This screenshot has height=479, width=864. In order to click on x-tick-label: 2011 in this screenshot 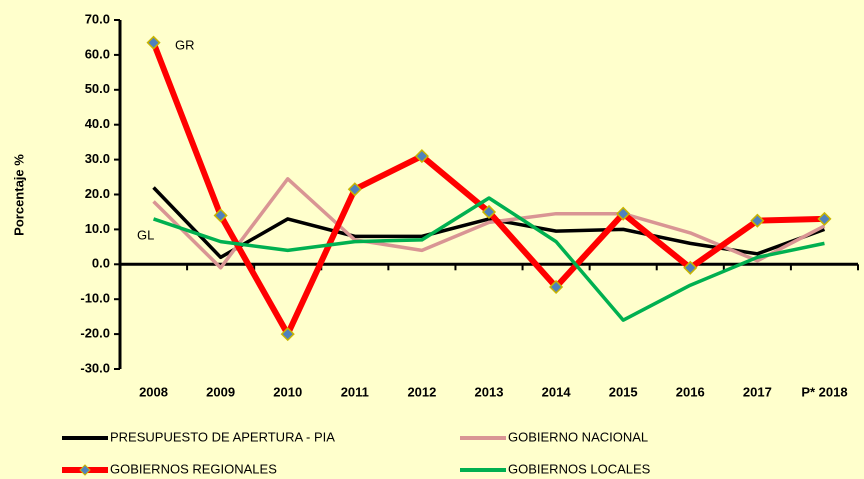, I will do `click(355, 391)`.